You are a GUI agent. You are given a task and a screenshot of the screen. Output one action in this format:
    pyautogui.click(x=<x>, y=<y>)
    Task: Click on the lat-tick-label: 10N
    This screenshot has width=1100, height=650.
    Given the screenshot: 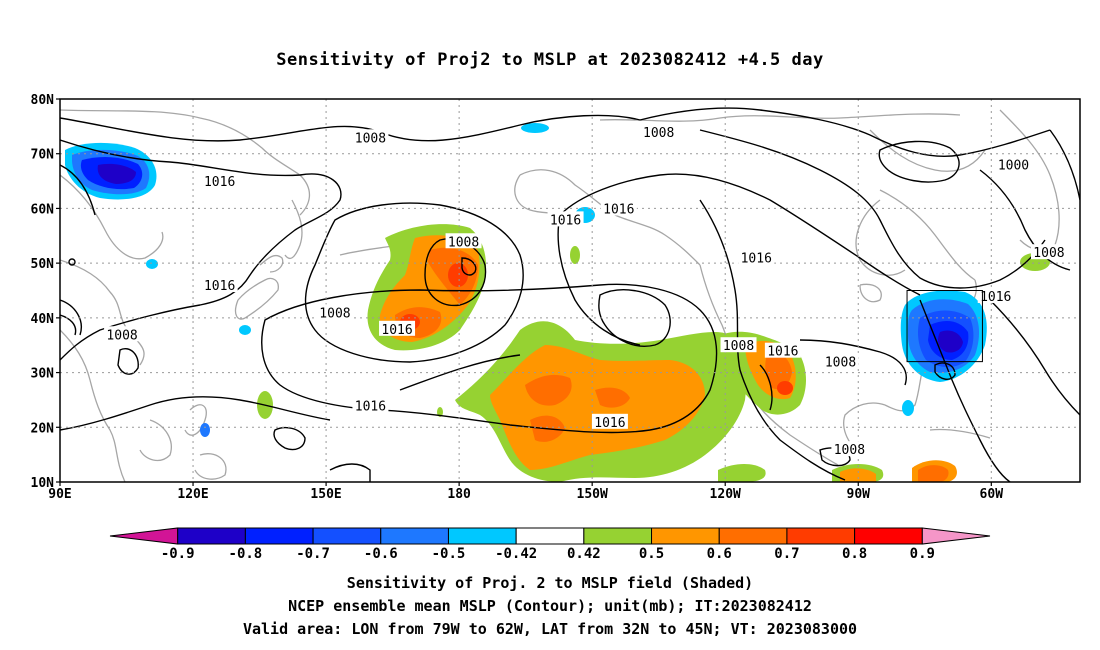 What is the action you would take?
    pyautogui.click(x=43, y=483)
    